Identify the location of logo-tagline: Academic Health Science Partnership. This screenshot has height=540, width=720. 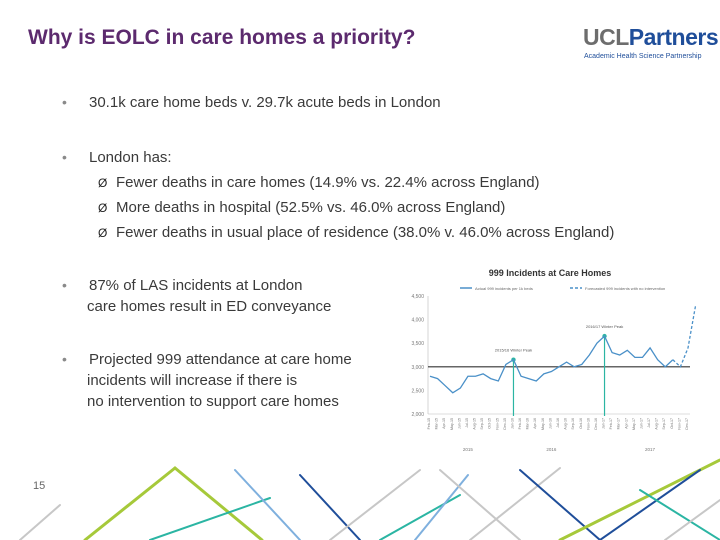
(643, 56).